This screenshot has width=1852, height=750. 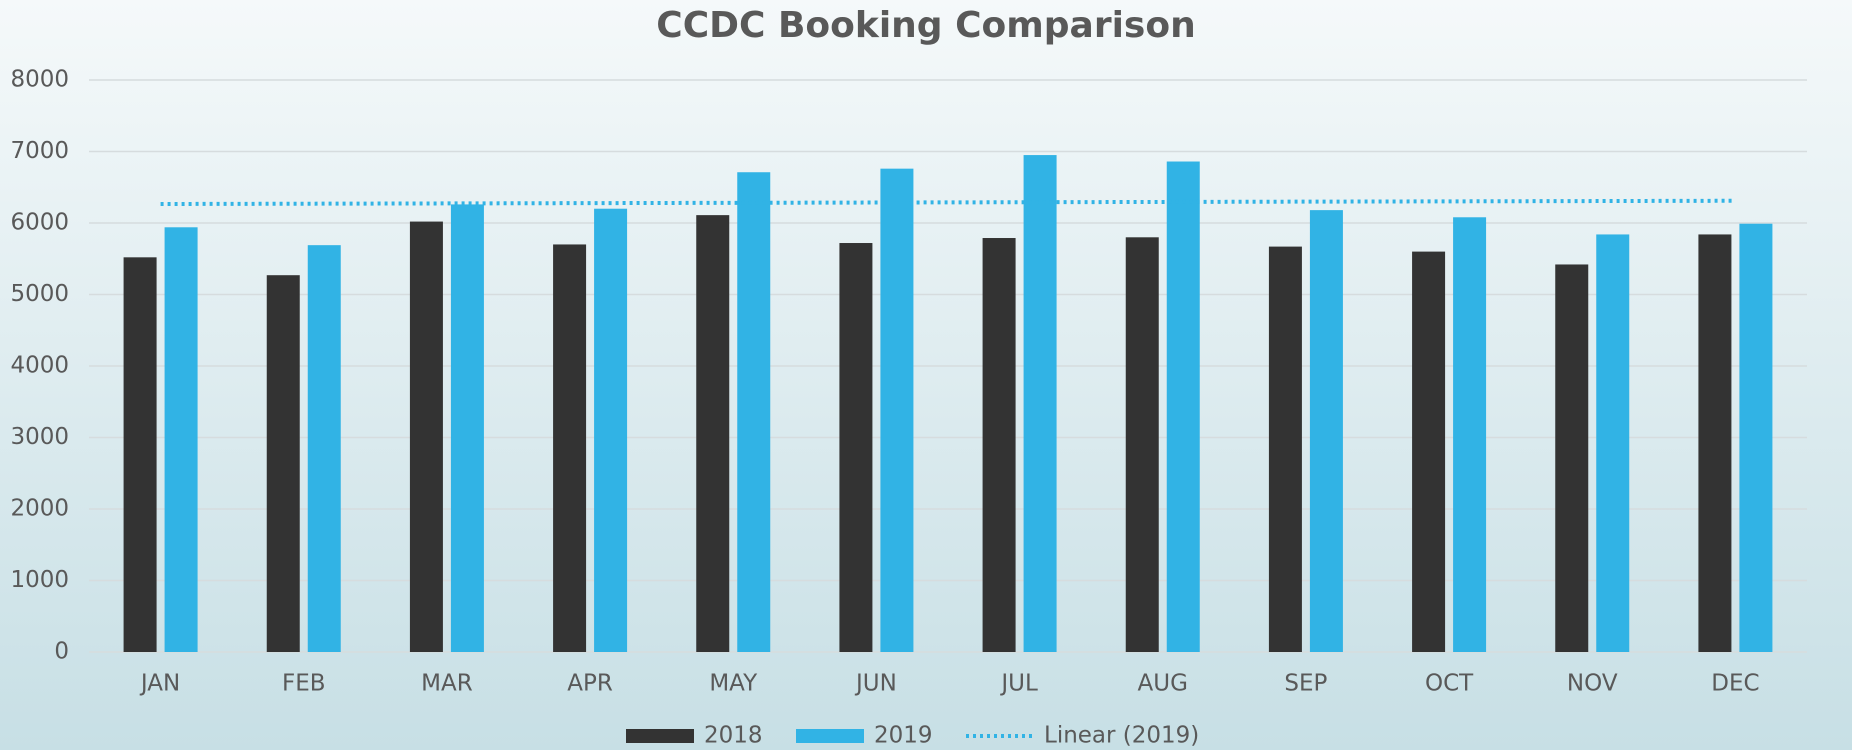 I want to click on x-tick-label: JUL, so click(x=1018, y=684).